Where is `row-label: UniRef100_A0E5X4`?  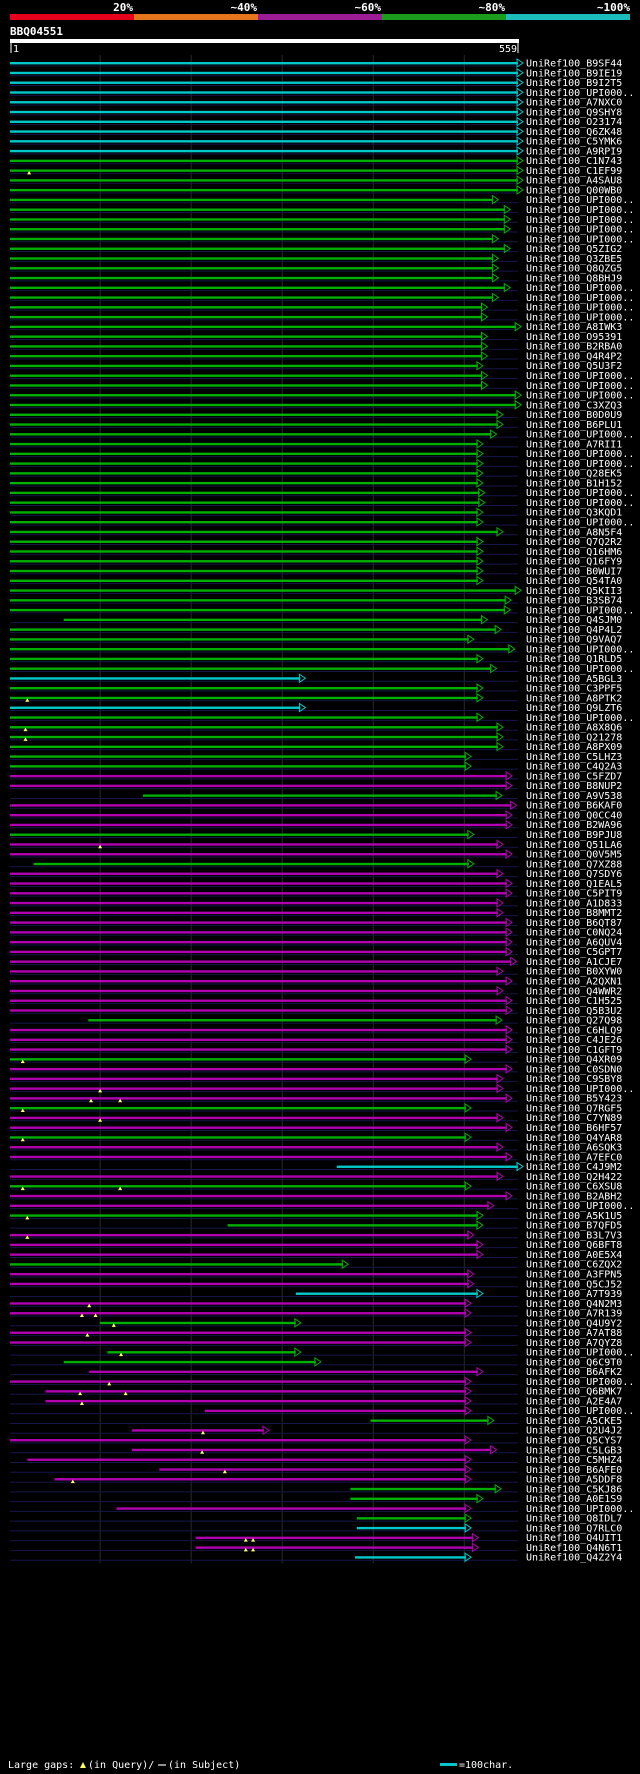
row-label: UniRef100_A0E5X4 is located at coordinates (574, 1255).